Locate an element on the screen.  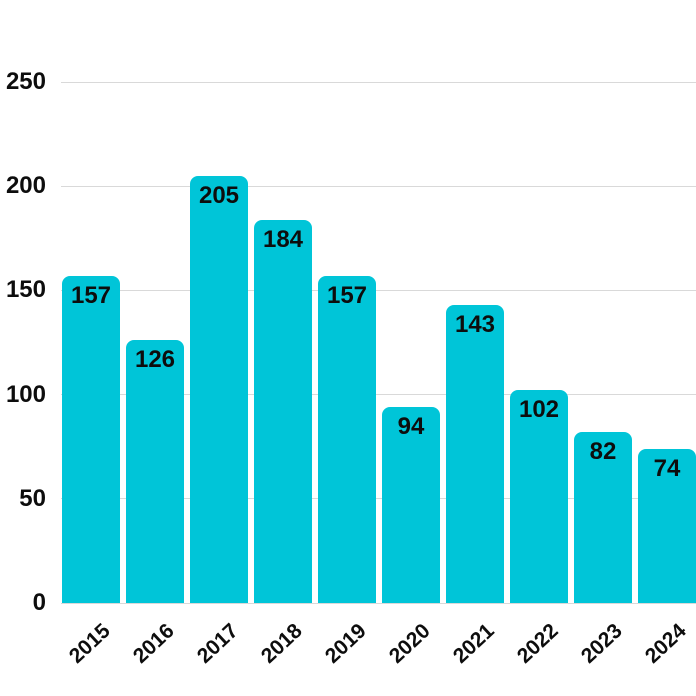
y-tick-label: 250 is located at coordinates (25, 81).